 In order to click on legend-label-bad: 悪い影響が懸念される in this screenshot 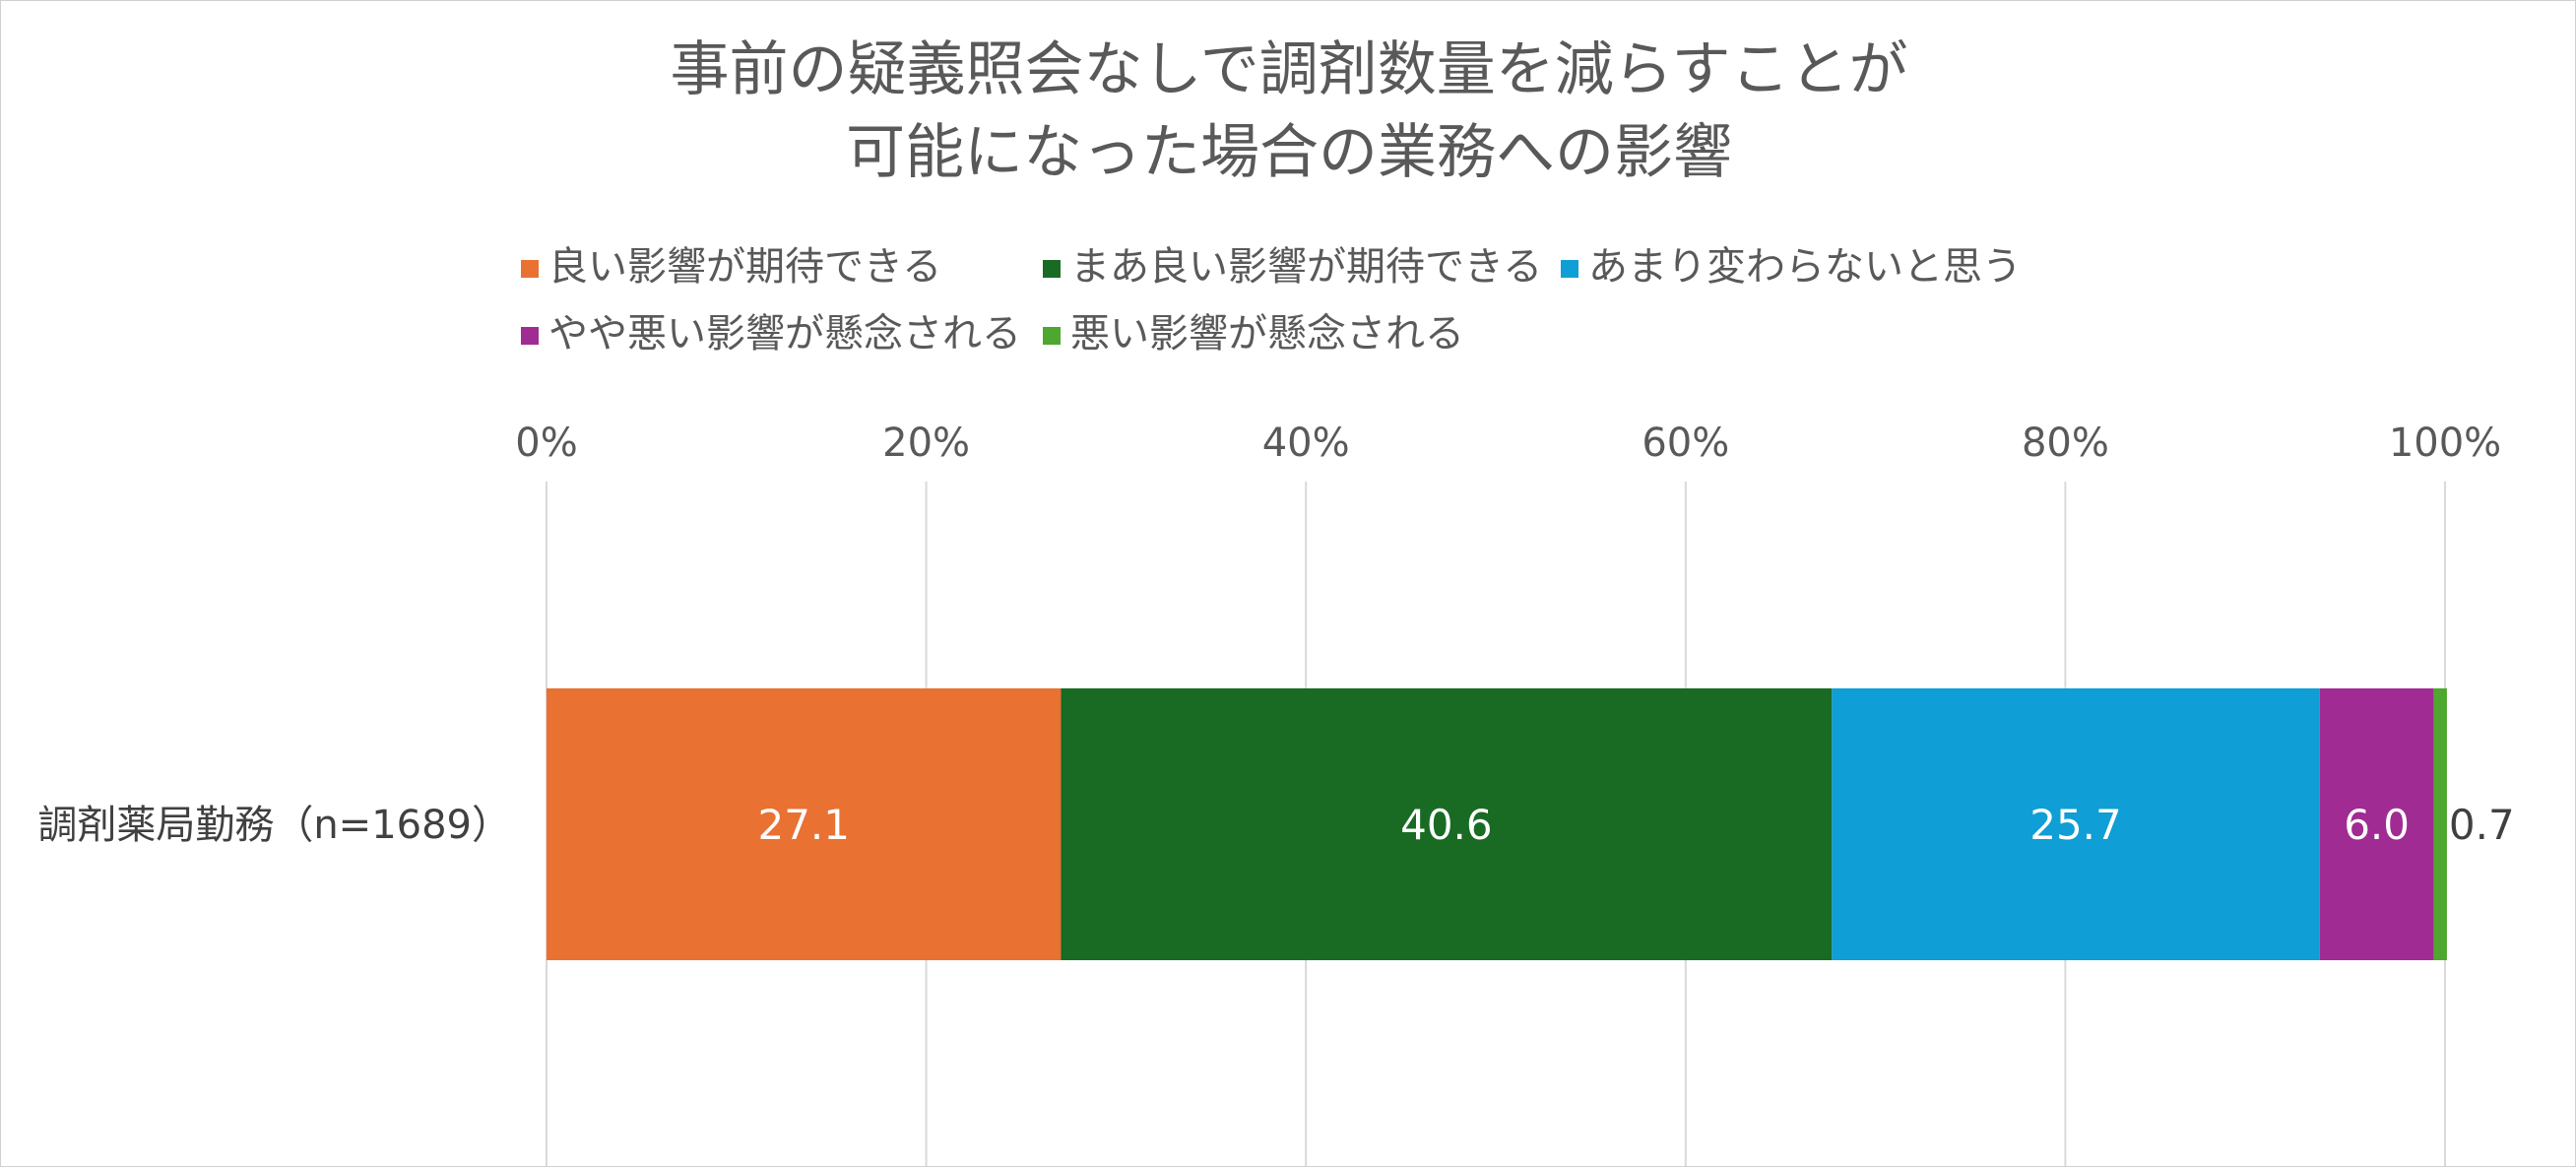, I will do `click(1267, 334)`.